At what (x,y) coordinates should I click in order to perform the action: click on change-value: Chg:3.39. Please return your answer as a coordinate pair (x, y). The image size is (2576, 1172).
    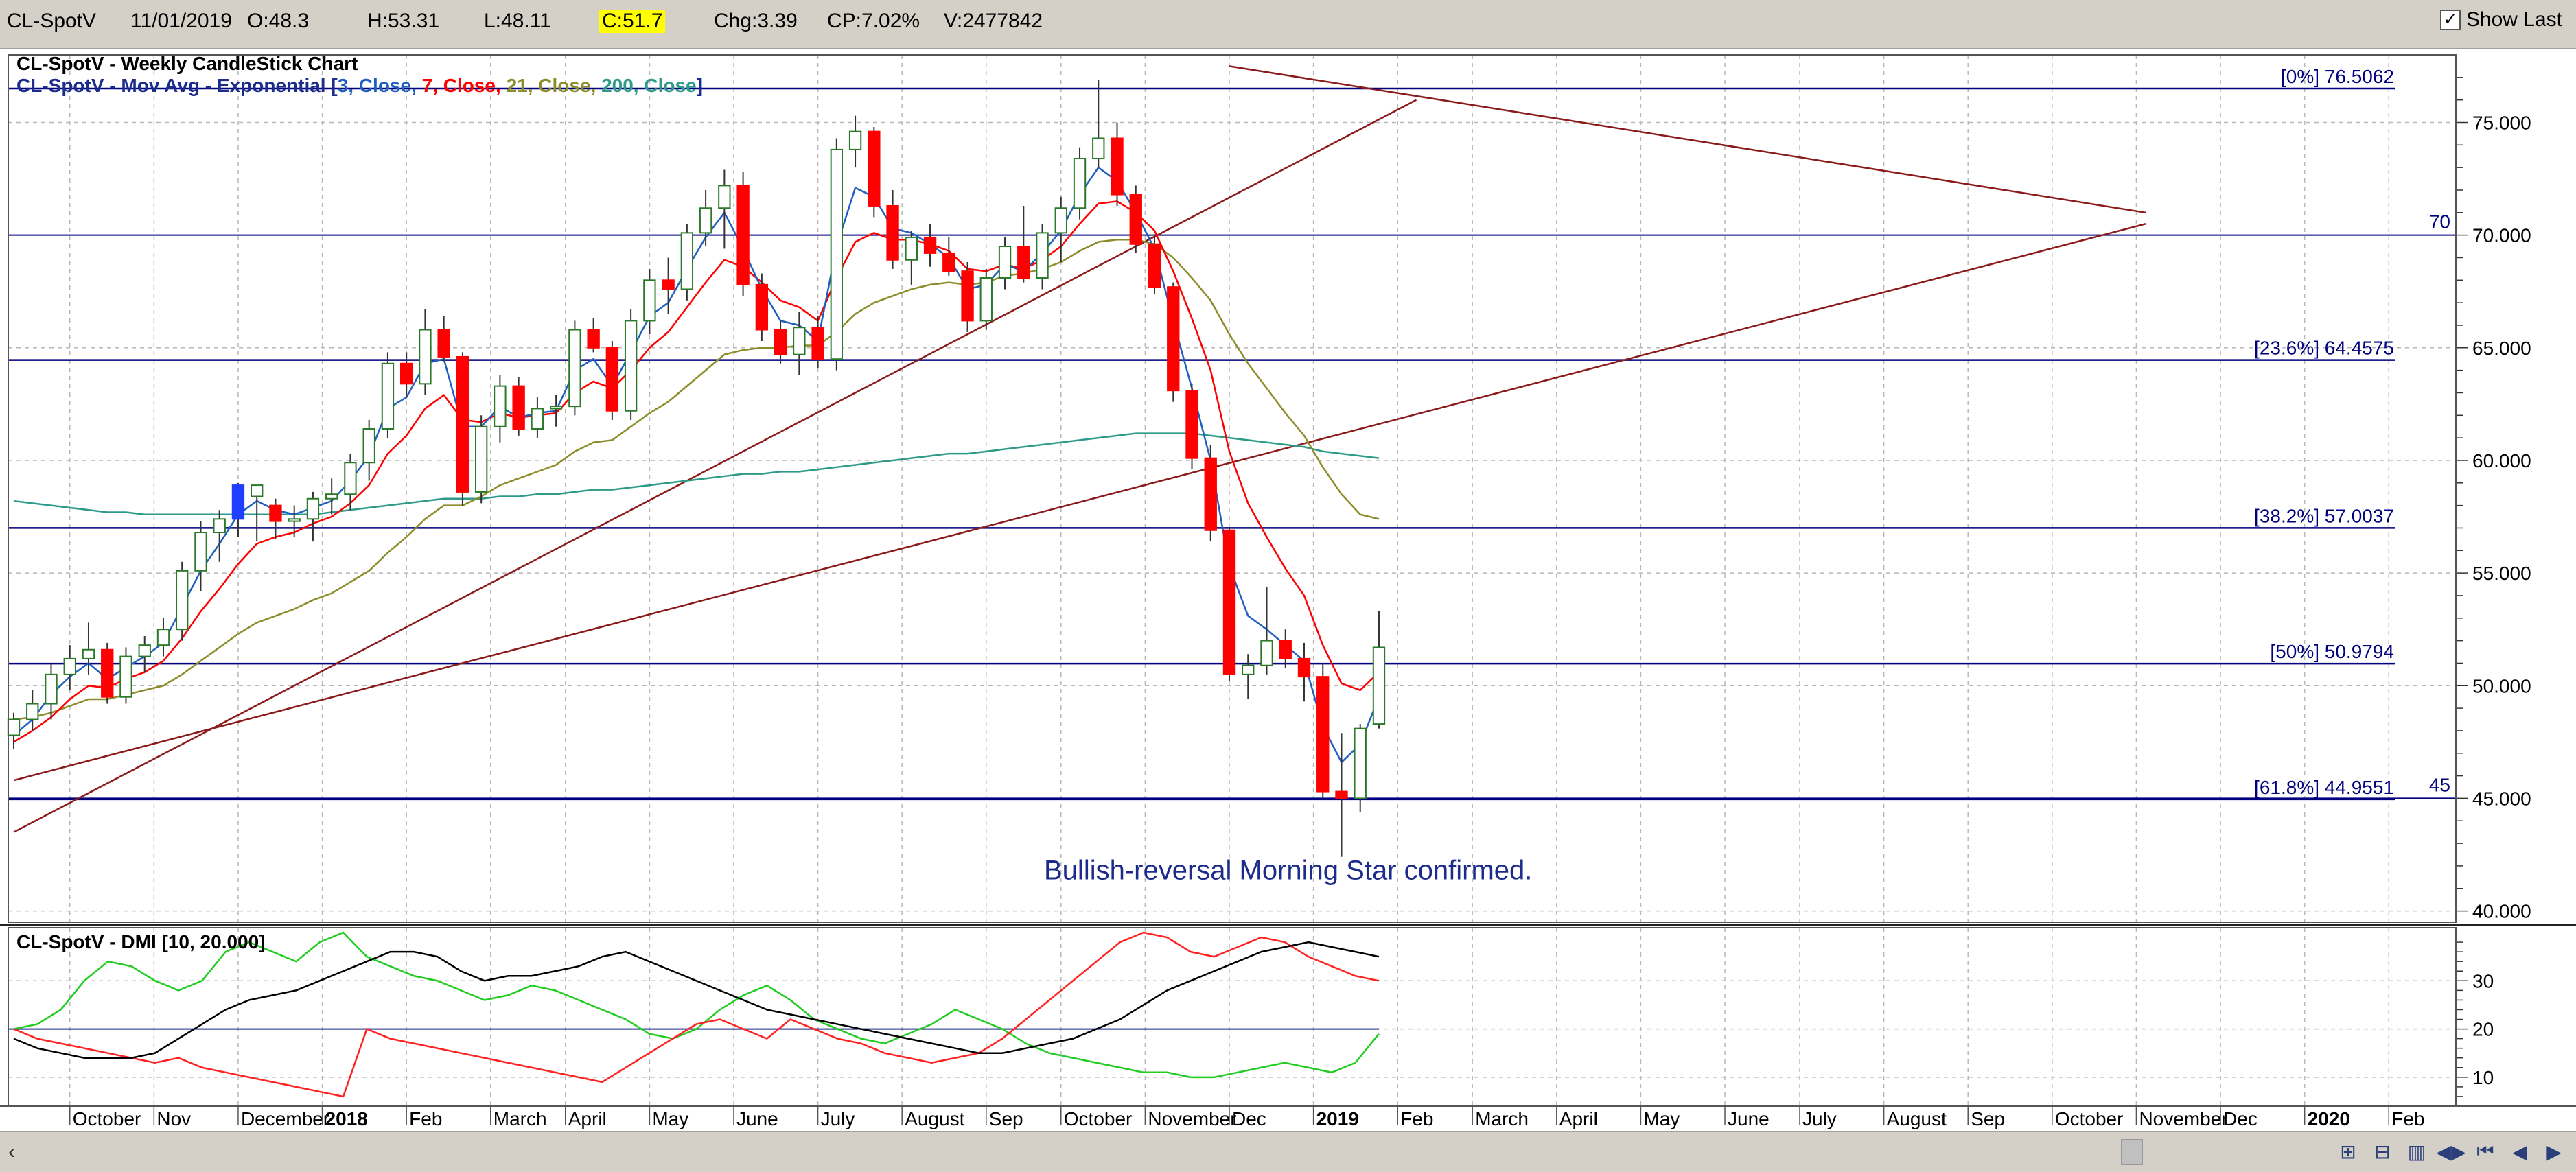
    Looking at the image, I should click on (756, 21).